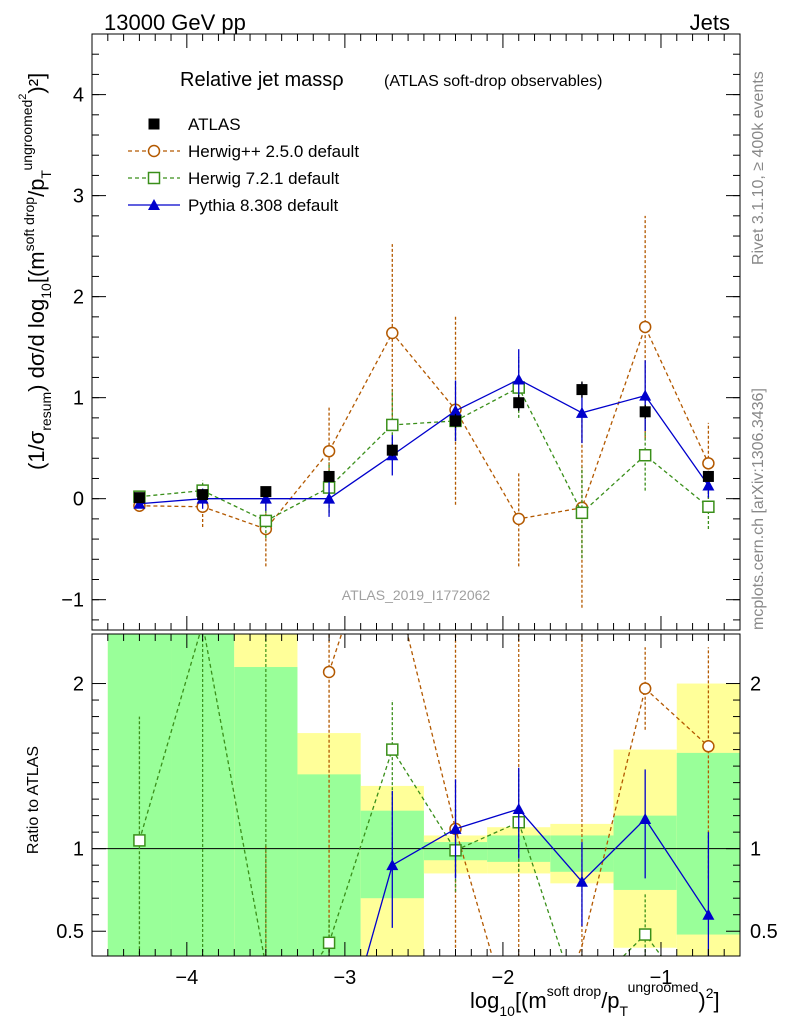  I want to click on ratio-ytick-label-right: 0.5, so click(764, 932).